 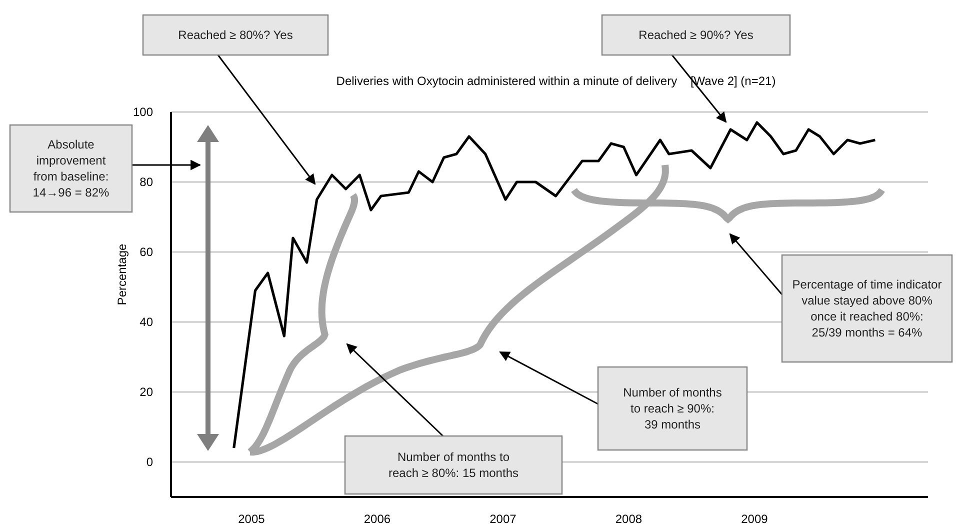 I want to click on x-tick-label: 2006, so click(x=377, y=519).